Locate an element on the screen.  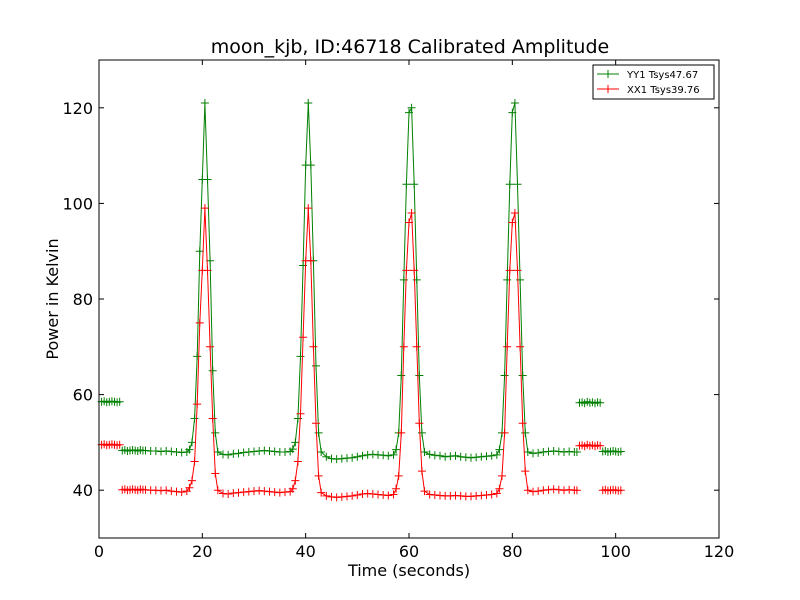
x-tick-label: 80 is located at coordinates (512, 551).